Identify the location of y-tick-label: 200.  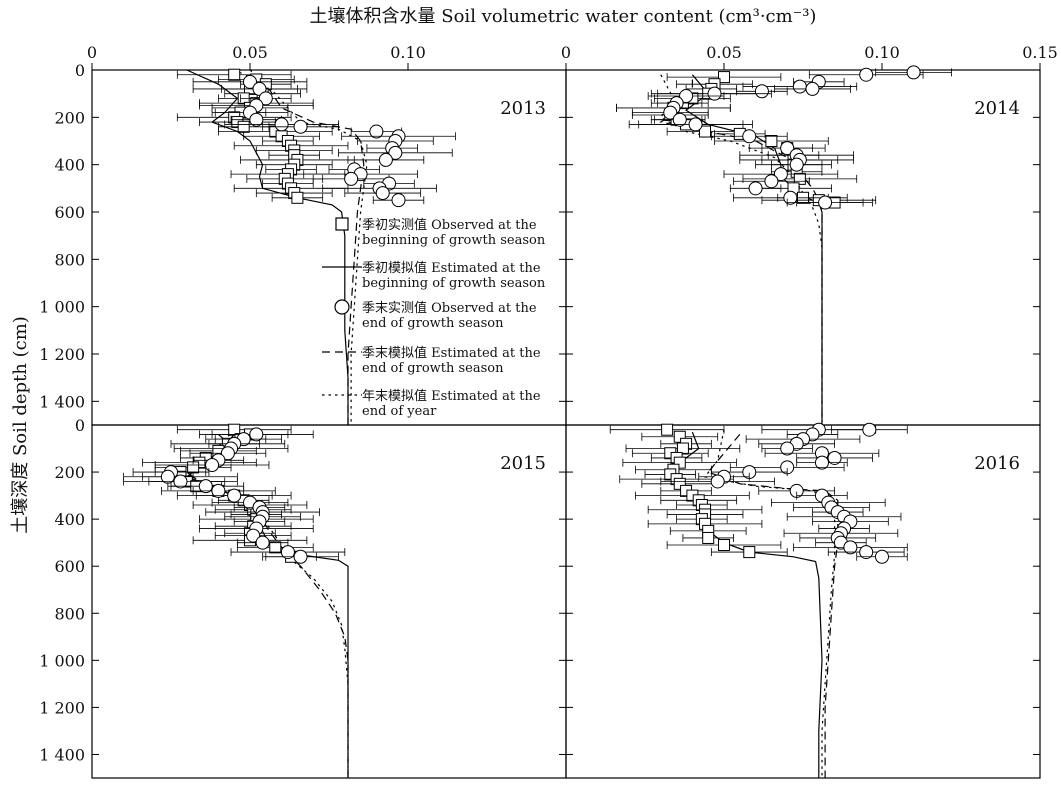
(69, 117).